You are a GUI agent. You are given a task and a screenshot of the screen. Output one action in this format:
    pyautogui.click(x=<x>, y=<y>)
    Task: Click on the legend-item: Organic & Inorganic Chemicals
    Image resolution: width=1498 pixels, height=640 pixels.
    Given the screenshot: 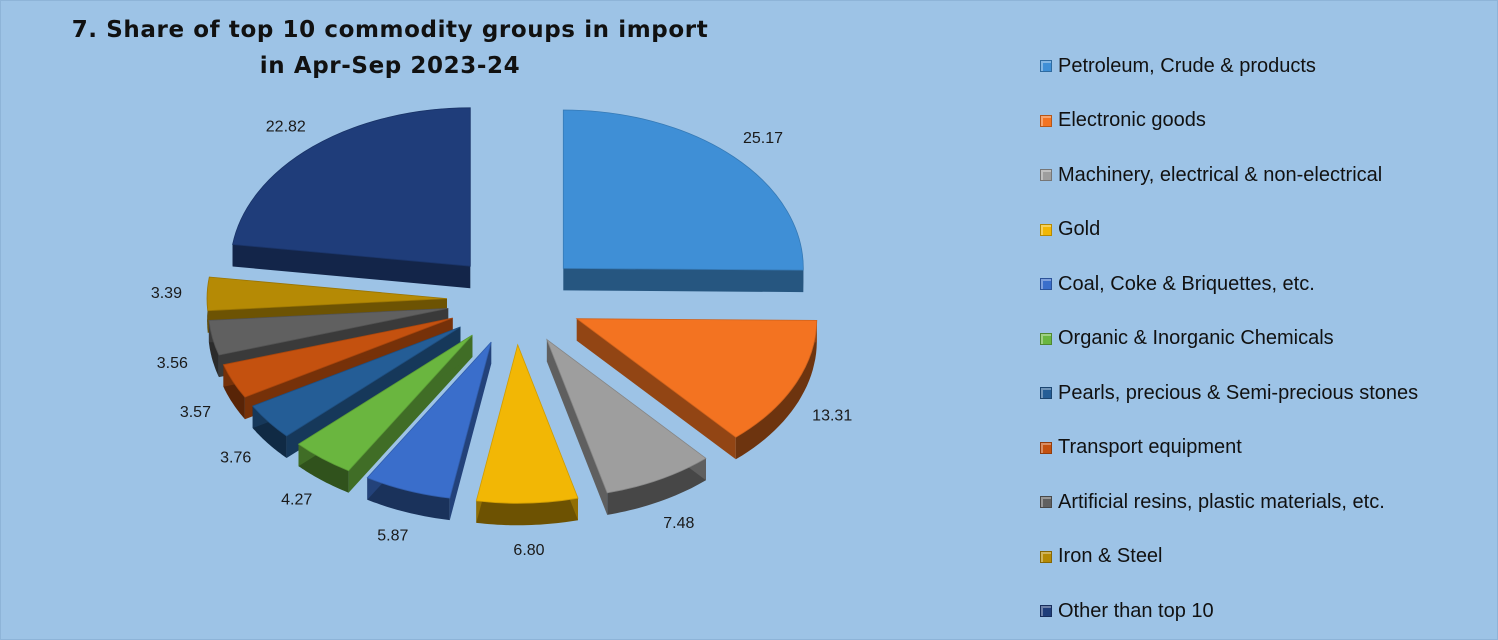 What is the action you would take?
    pyautogui.click(x=1187, y=339)
    